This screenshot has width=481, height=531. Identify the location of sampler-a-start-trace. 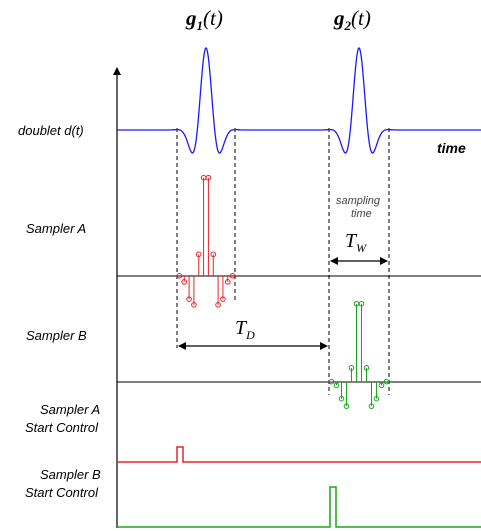
(299, 454).